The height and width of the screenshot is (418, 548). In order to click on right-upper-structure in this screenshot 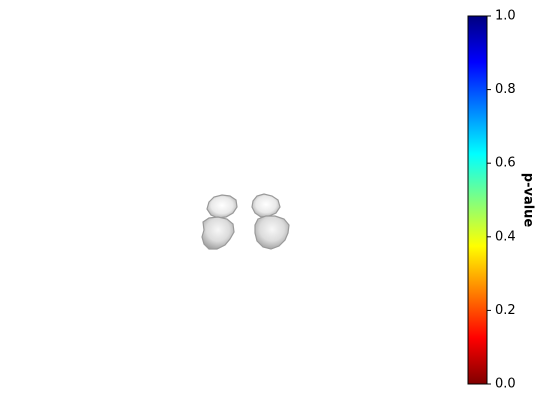, I will do `click(266, 205)`.